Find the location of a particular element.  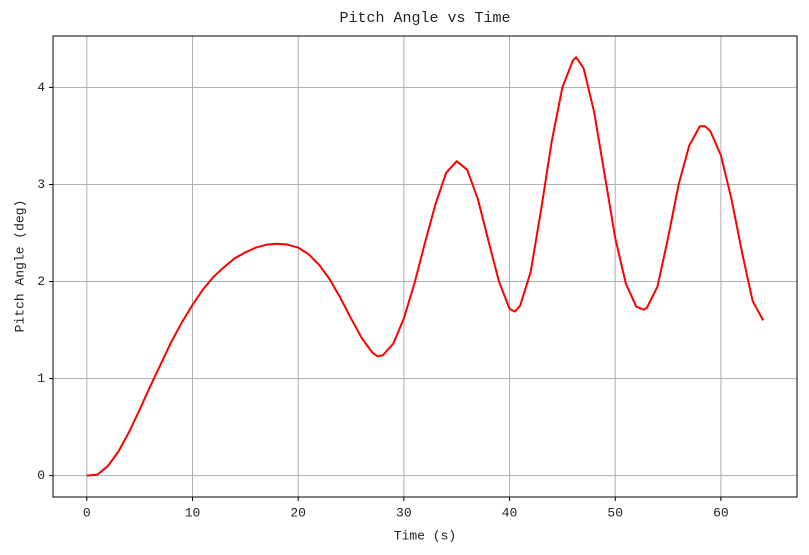

x-tick-label: 60 is located at coordinates (721, 512).